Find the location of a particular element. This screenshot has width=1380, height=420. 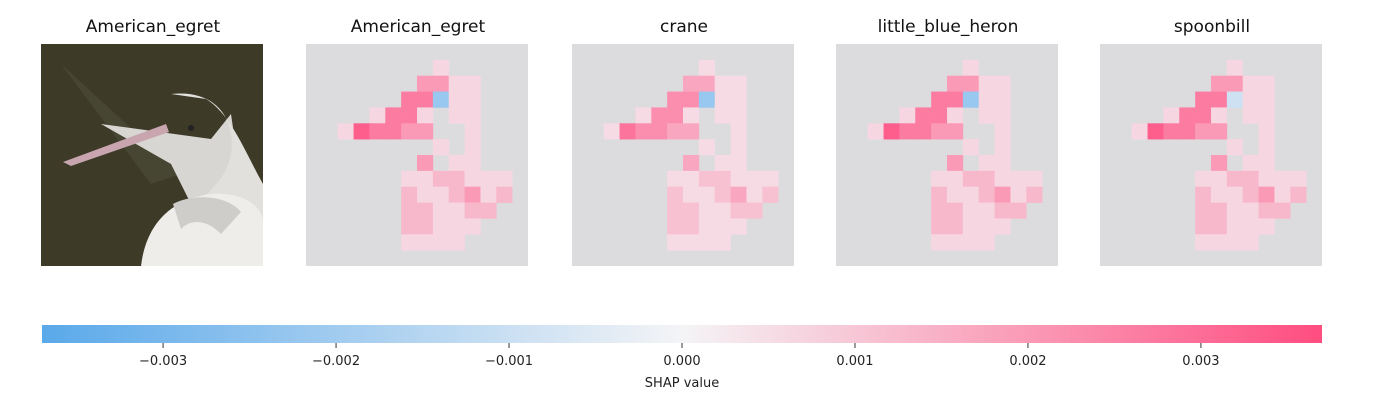

panel-shap-spoonbill: spoonbill is located at coordinates (1212, 138).